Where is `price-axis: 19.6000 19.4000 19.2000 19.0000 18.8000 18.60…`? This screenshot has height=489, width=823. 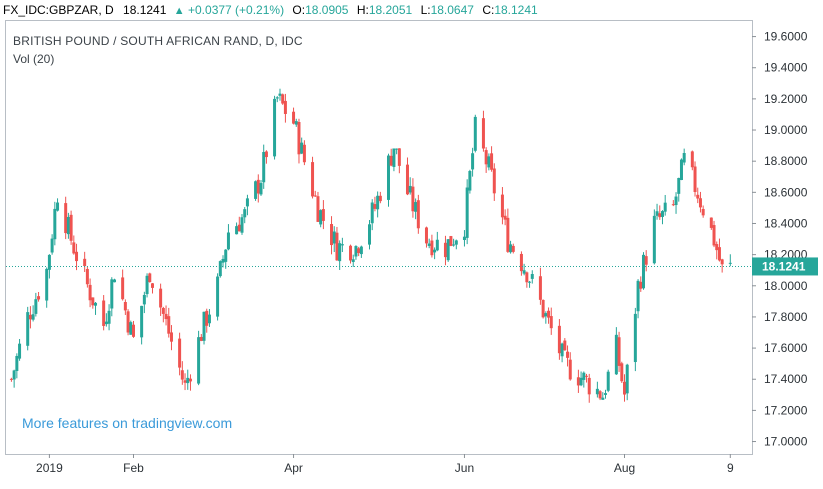 price-axis: 19.6000 19.4000 19.2000 19.0000 18.8000 18.60… is located at coordinates (780, 239).